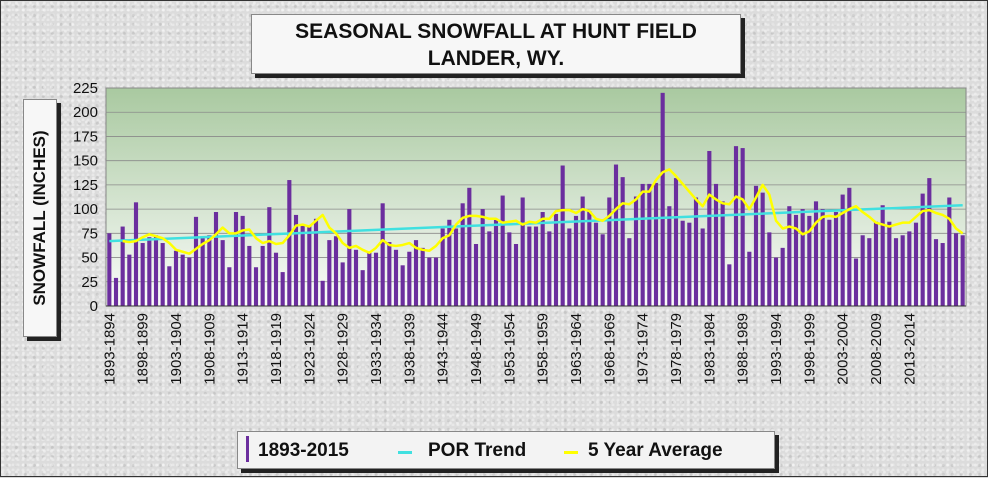  I want to click on x-tick-label: 1903-1904, so click(176, 349).